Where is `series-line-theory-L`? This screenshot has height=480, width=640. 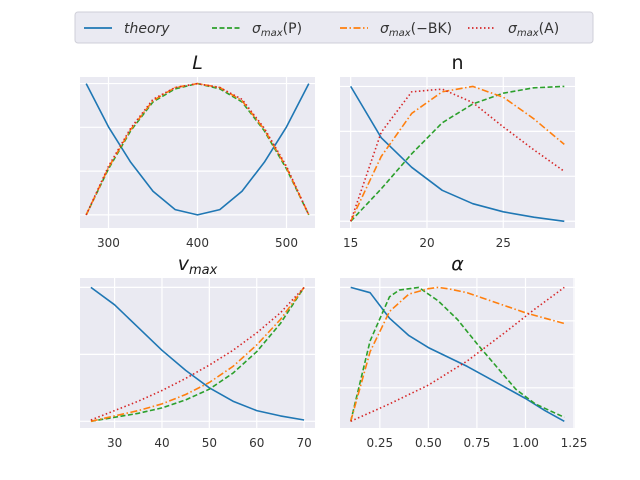
series-line-theory-L is located at coordinates (197, 149).